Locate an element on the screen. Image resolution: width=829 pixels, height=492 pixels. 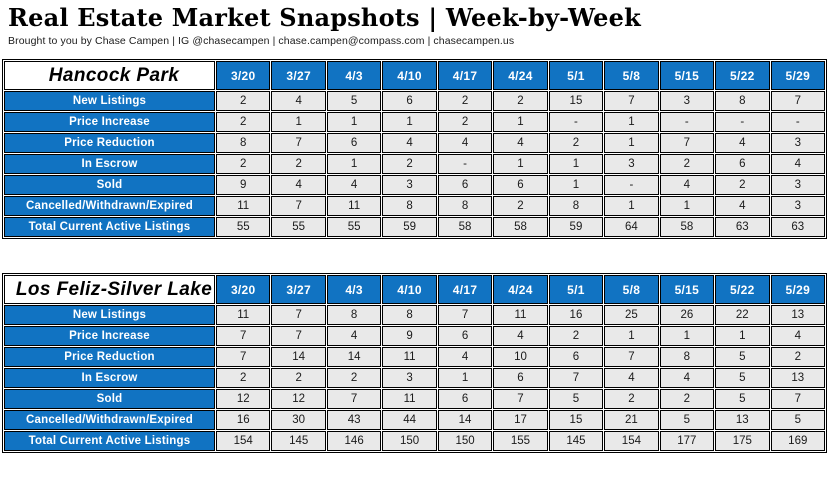
table-row: In Escrow 2 2 1 2-1 1 3 2 6 4 is located at coordinates (414, 164).